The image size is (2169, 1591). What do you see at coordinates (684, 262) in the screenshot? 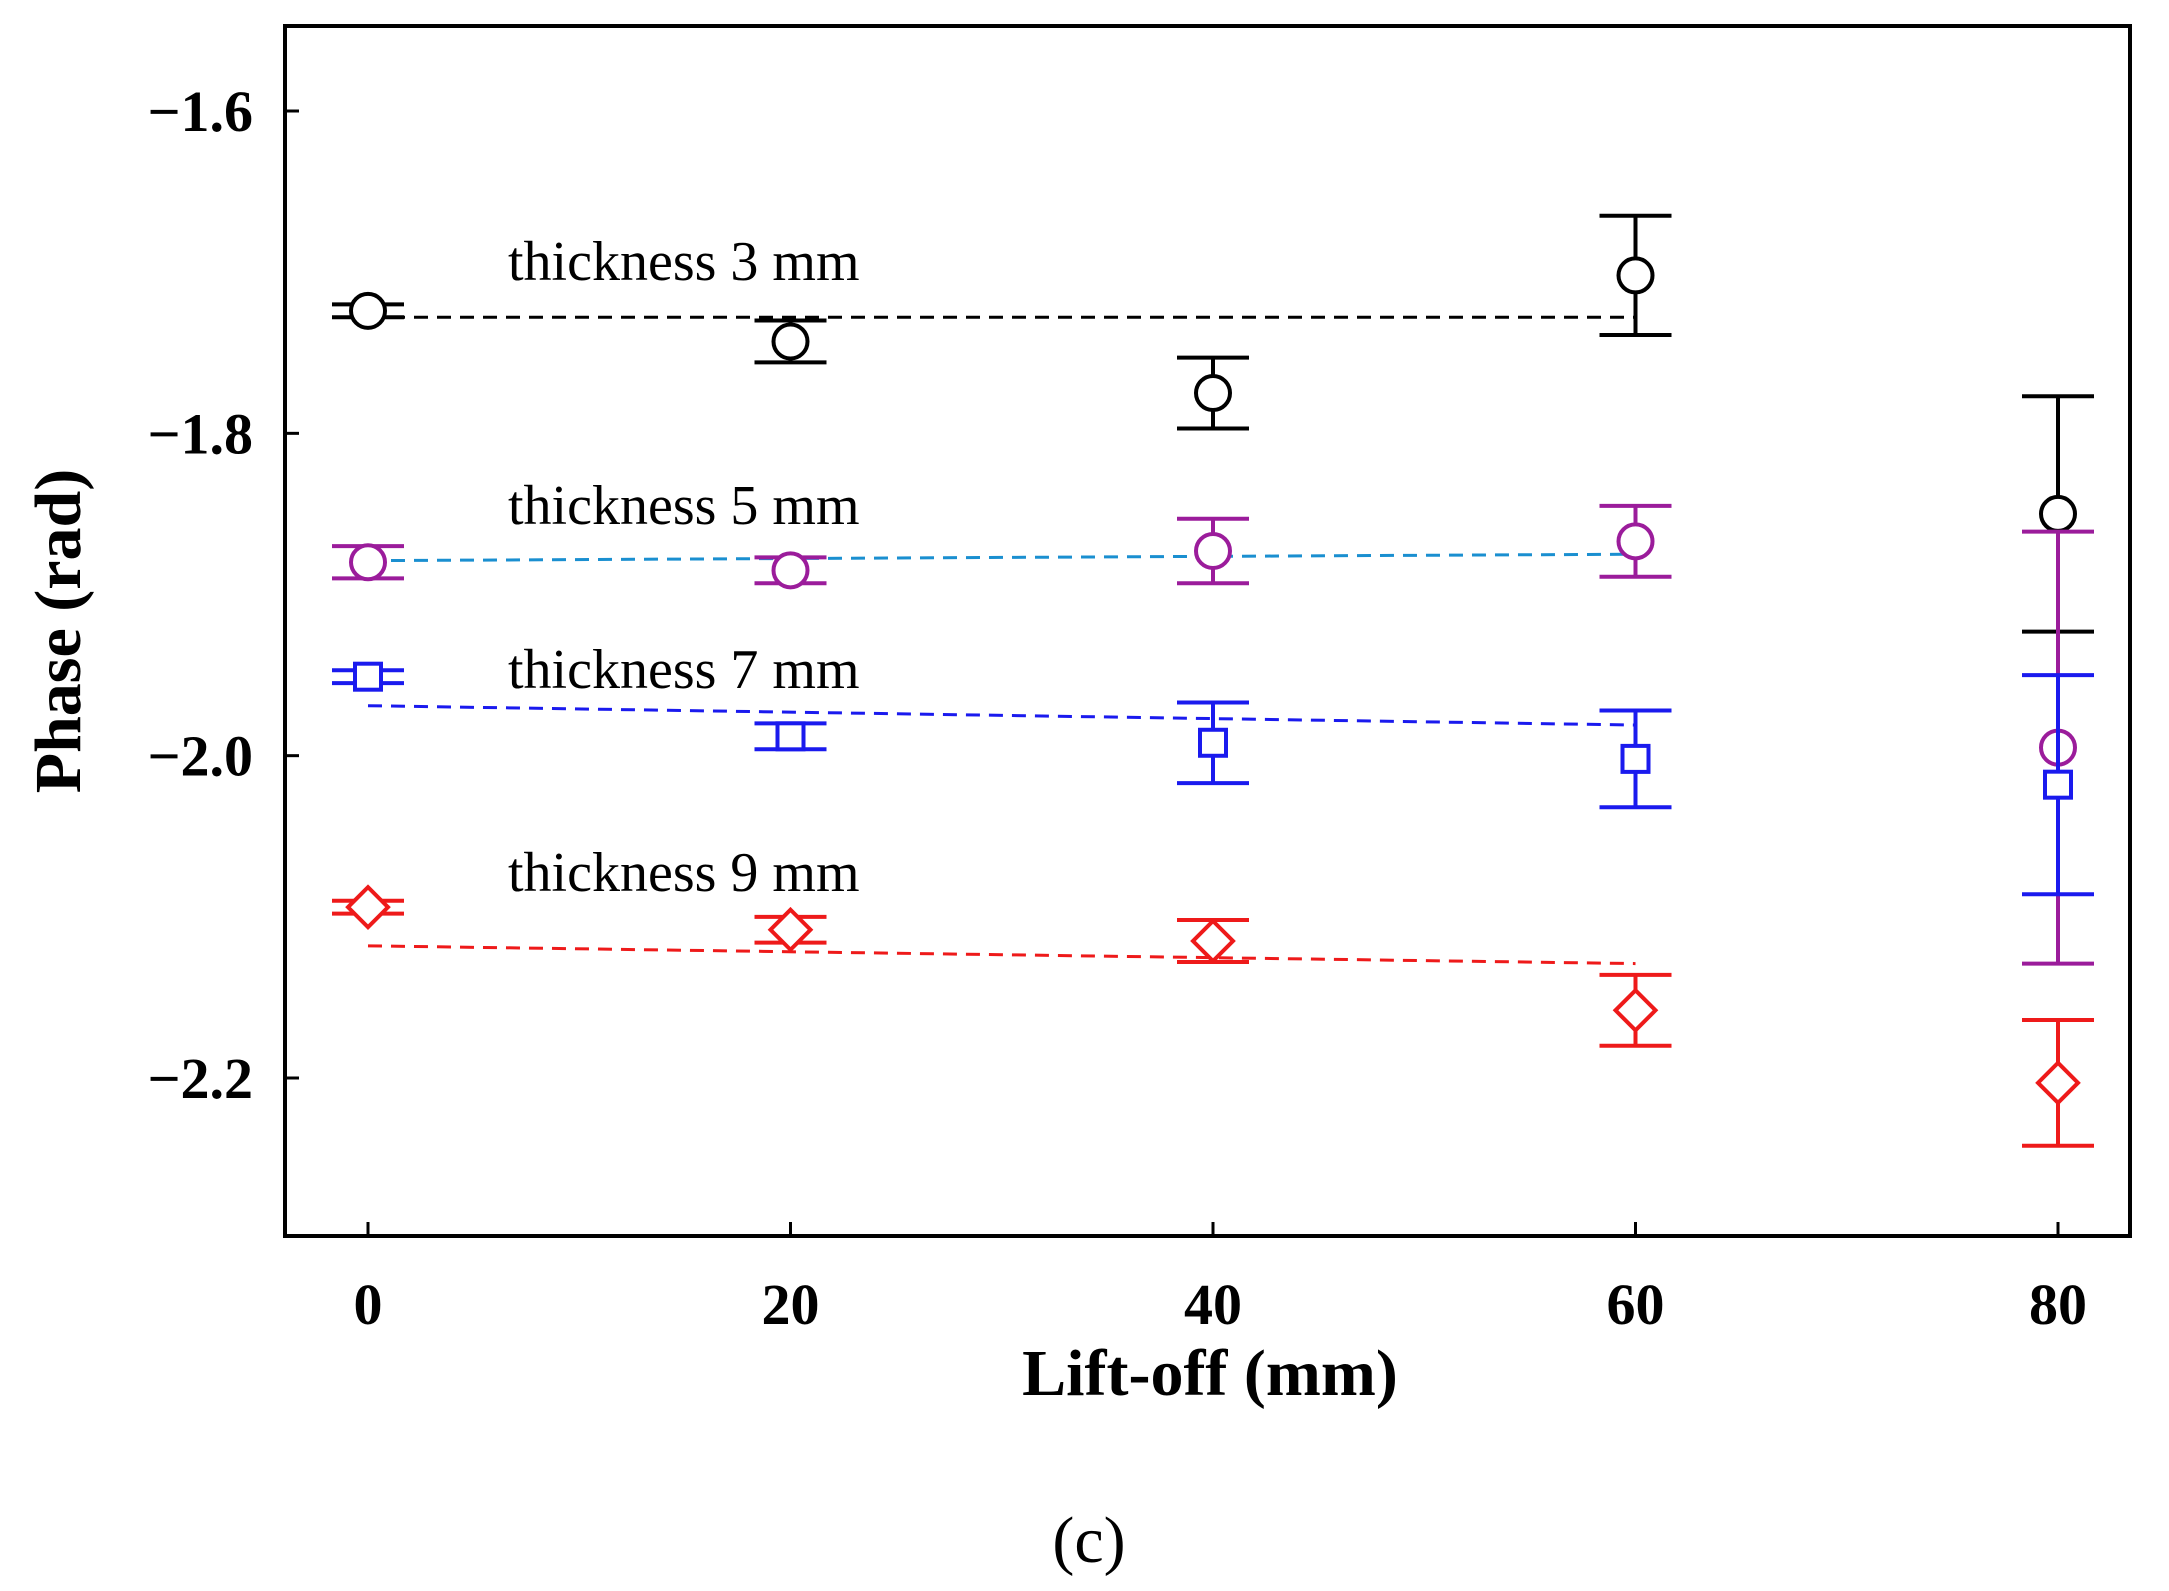
I see `series-label: thickness 3 mm` at bounding box center [684, 262].